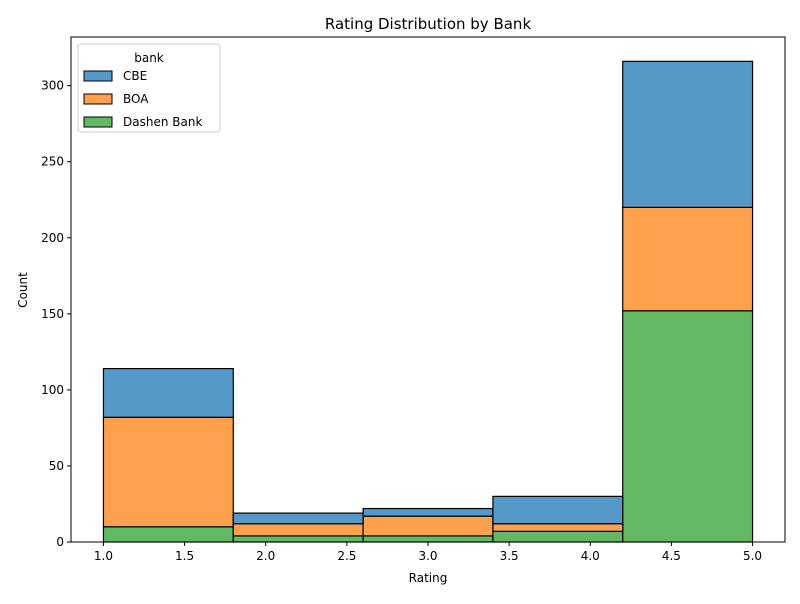 Image resolution: width=800 pixels, height=604 pixels. Describe the element at coordinates (184, 556) in the screenshot. I see `x-tick-label: 1.5` at that location.